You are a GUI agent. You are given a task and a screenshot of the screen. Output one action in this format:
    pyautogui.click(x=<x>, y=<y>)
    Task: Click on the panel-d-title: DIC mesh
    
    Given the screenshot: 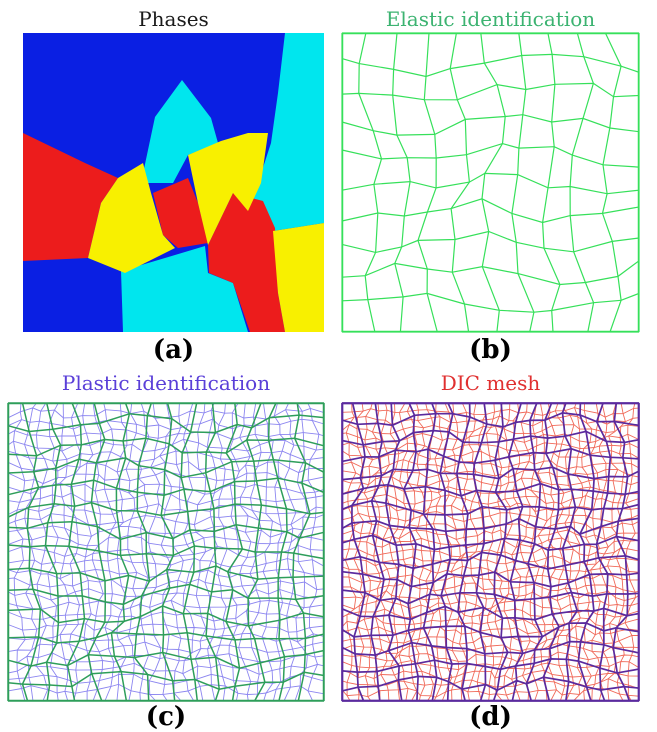 What is the action you would take?
    pyautogui.click(x=490, y=383)
    